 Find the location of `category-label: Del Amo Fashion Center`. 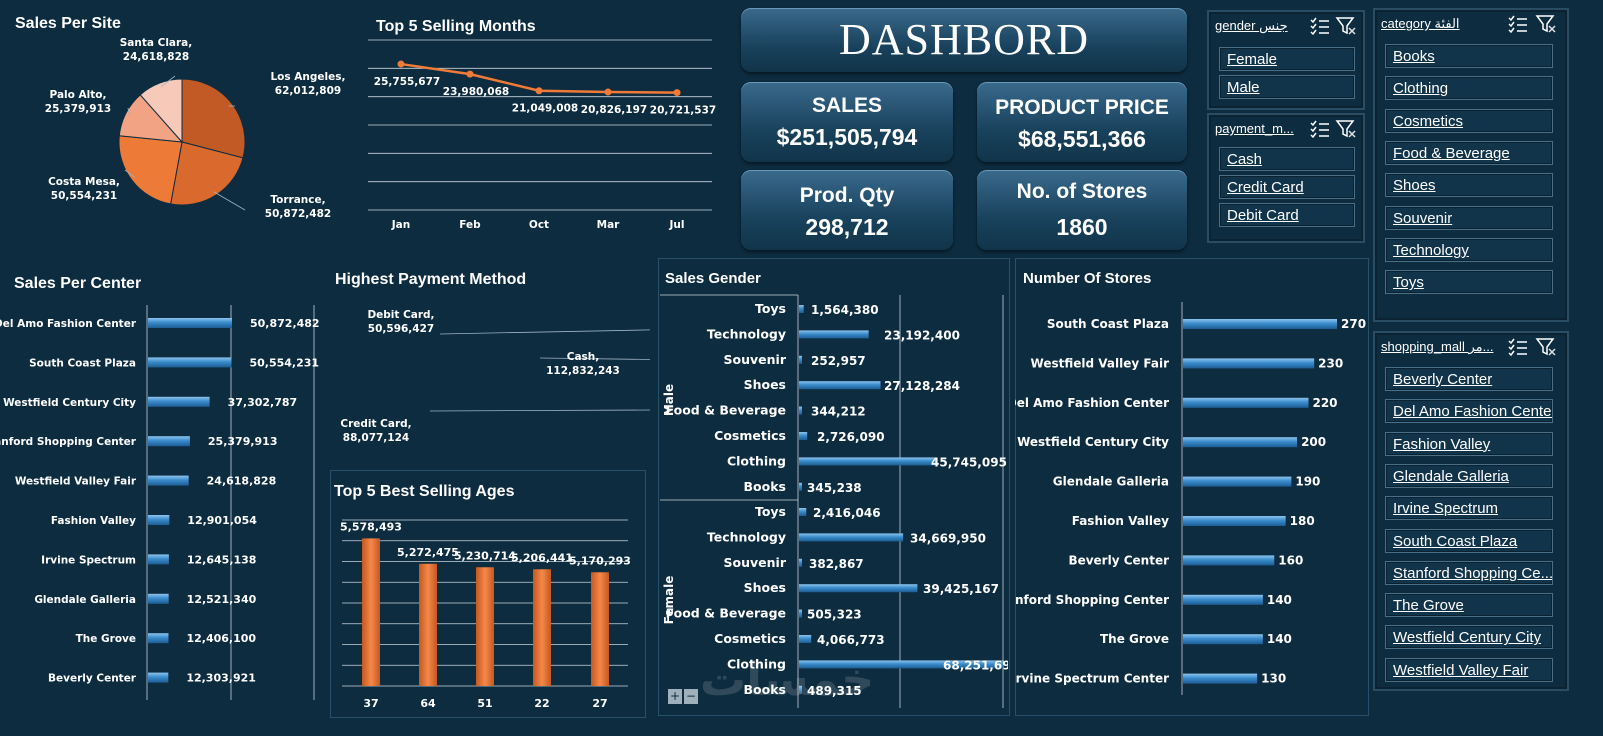

category-label: Del Amo Fashion Center is located at coordinates (68, 324).